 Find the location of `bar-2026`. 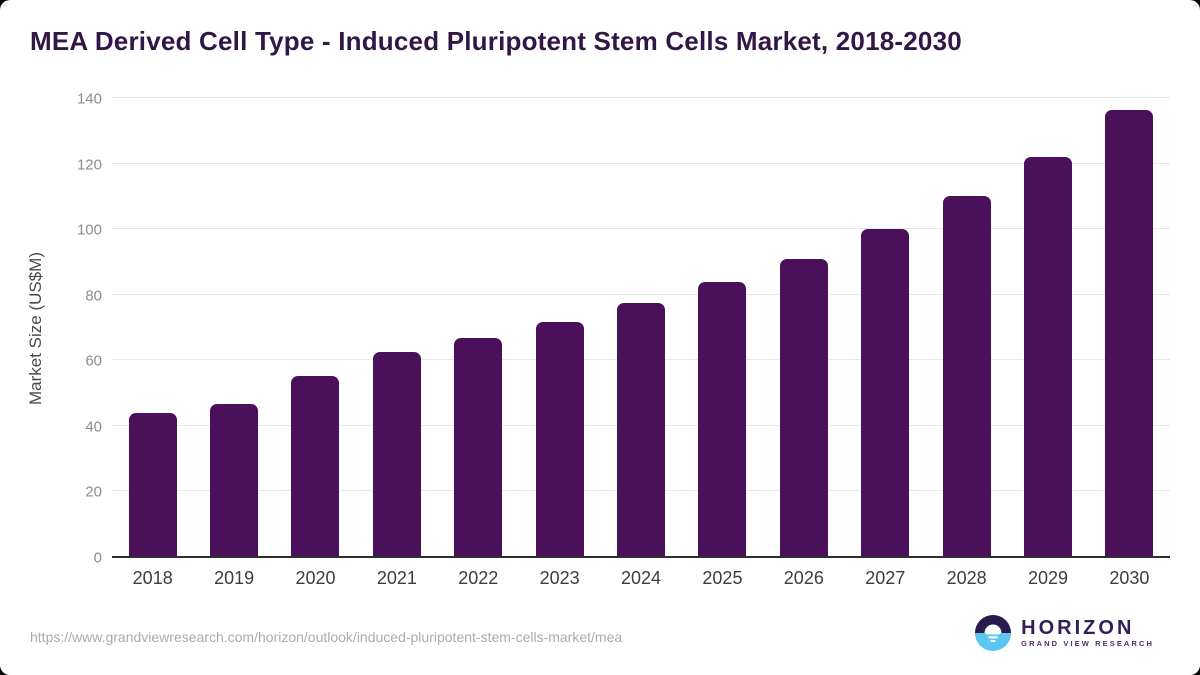

bar-2026 is located at coordinates (803, 407).